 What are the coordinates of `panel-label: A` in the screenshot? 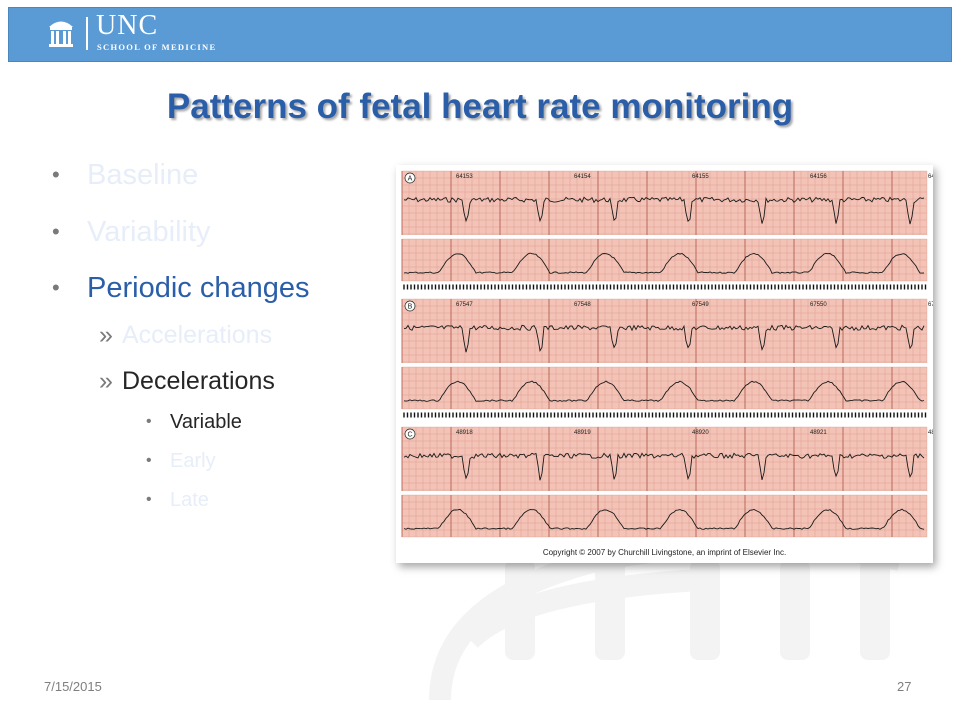 It's located at (410, 179).